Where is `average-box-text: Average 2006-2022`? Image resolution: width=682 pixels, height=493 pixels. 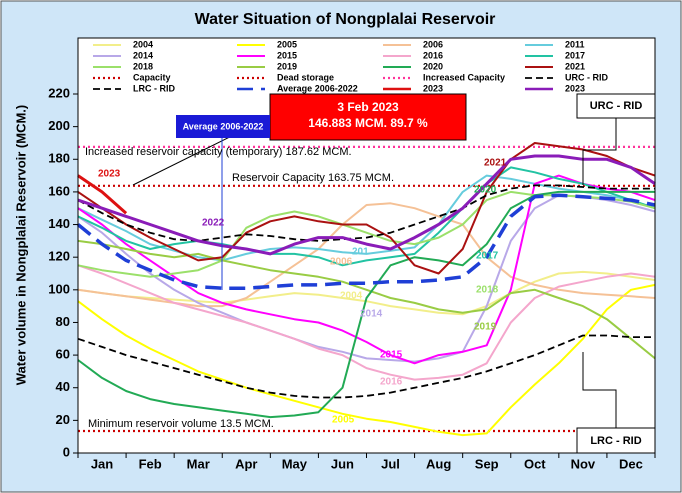 average-box-text: Average 2006-2022 is located at coordinates (223, 126).